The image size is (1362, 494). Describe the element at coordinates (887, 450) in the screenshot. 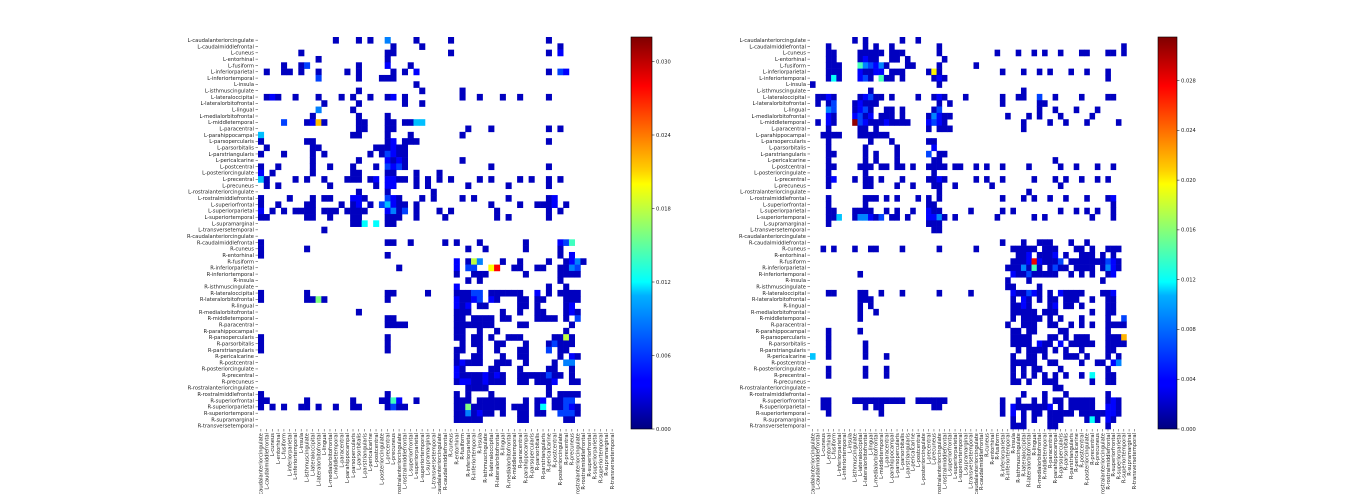

I see `column-tick-label: L-paracentral` at that location.